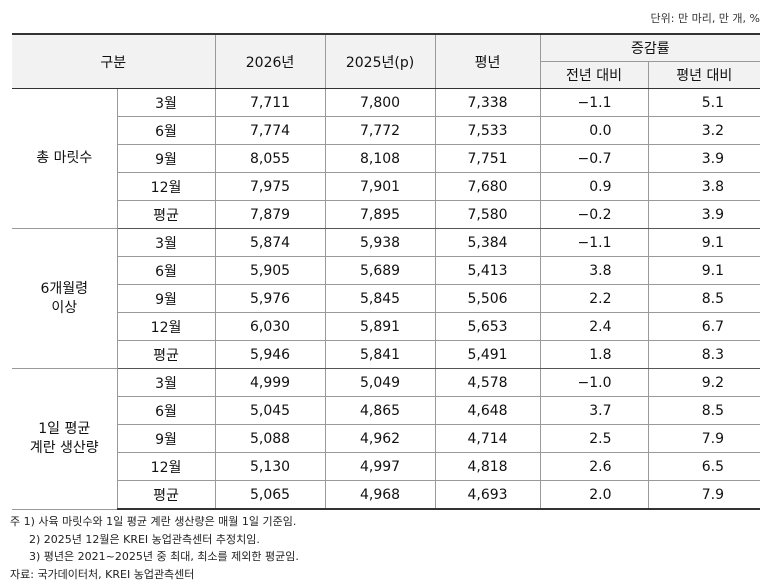  I want to click on value-cell: 5,905, so click(270, 270).